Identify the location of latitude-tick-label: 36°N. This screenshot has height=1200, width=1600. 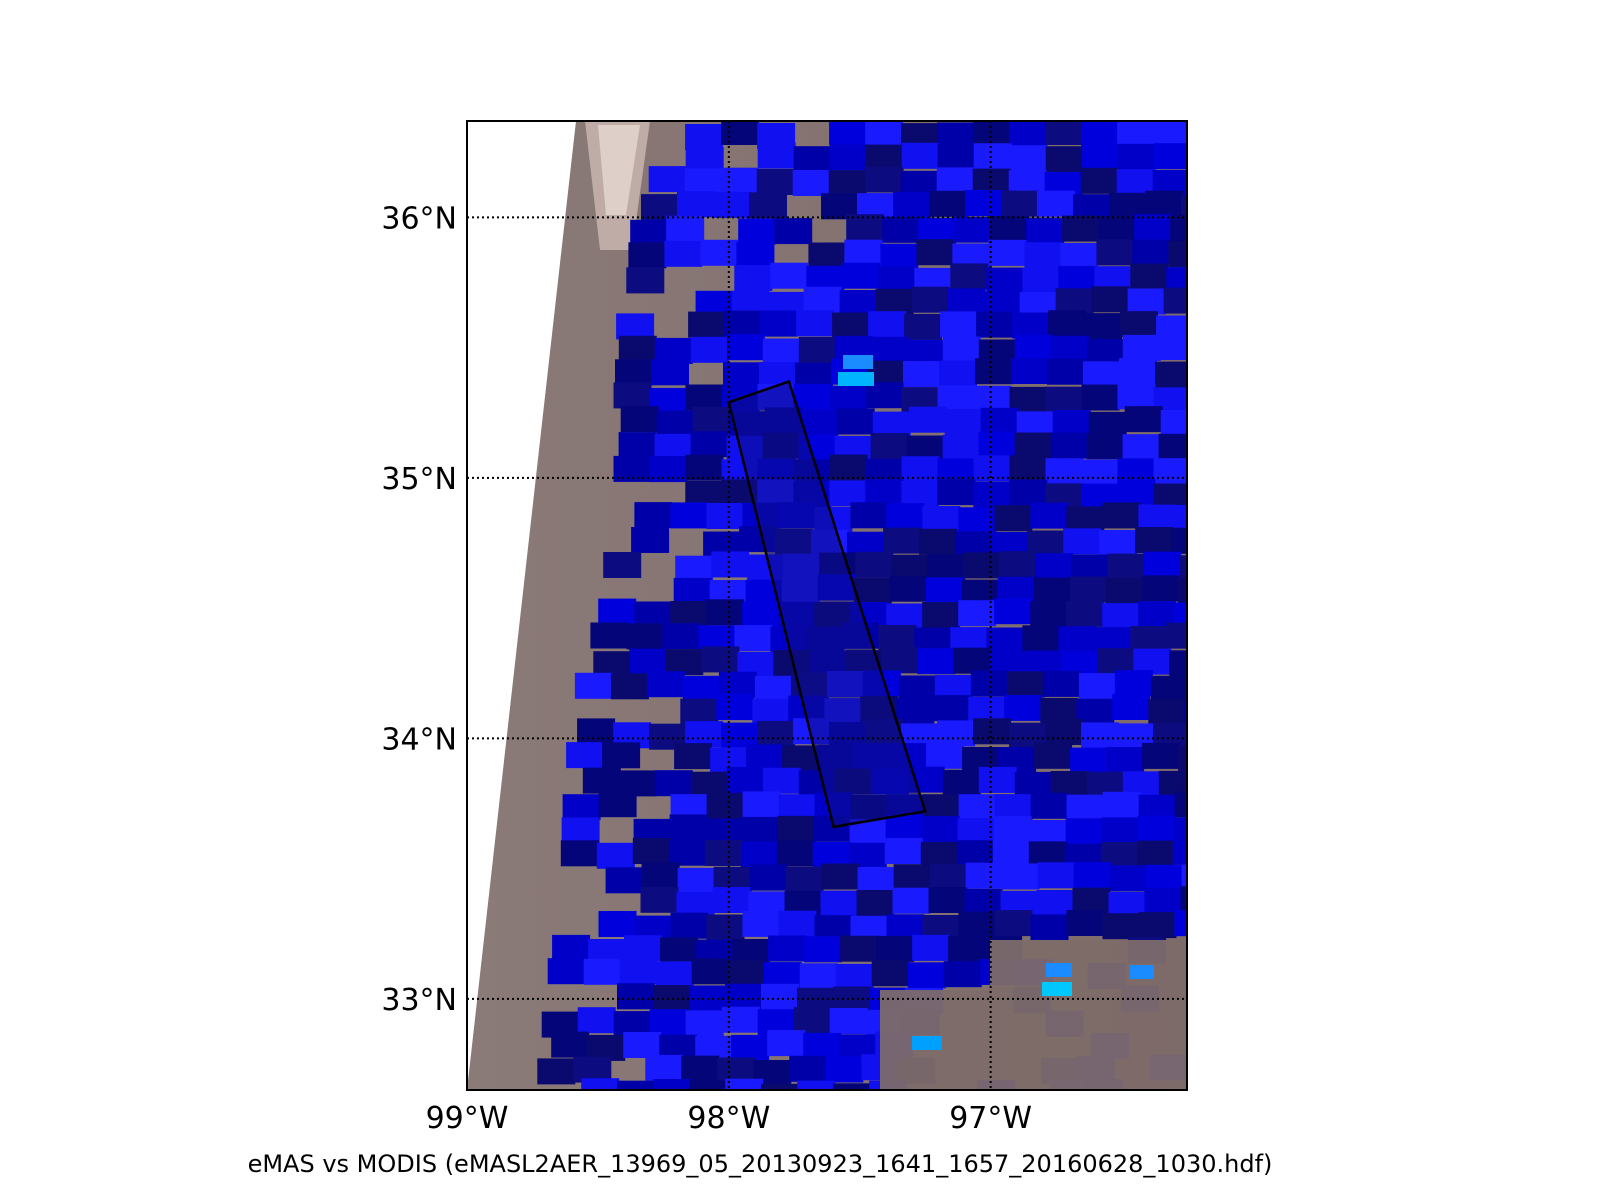
(419, 218).